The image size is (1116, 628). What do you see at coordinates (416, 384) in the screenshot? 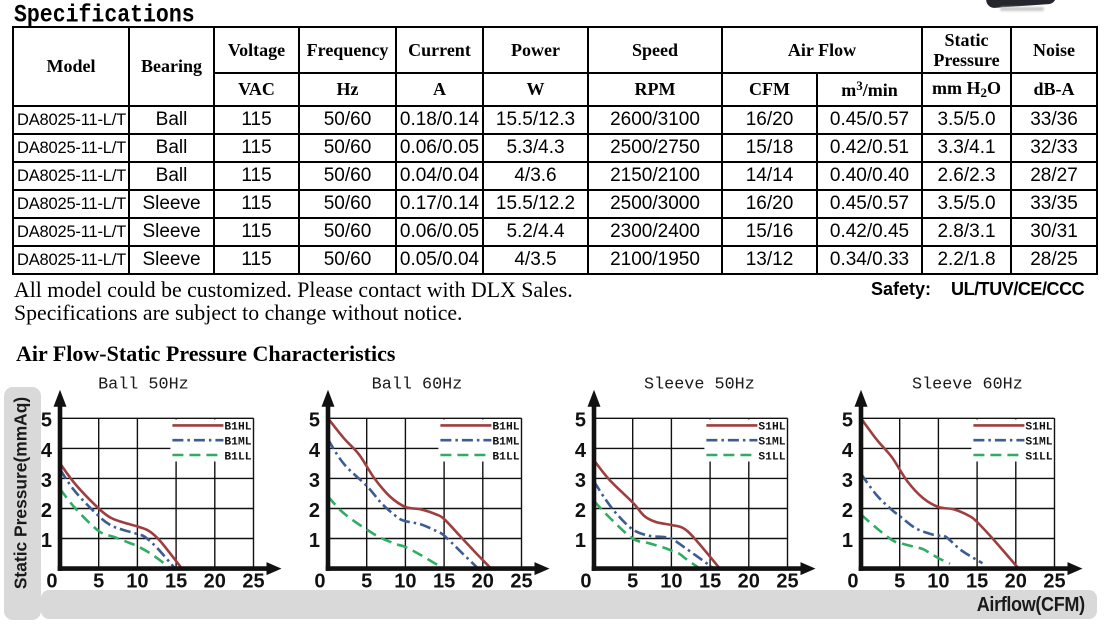
I see `svg-text: Ball 60Hz` at bounding box center [416, 384].